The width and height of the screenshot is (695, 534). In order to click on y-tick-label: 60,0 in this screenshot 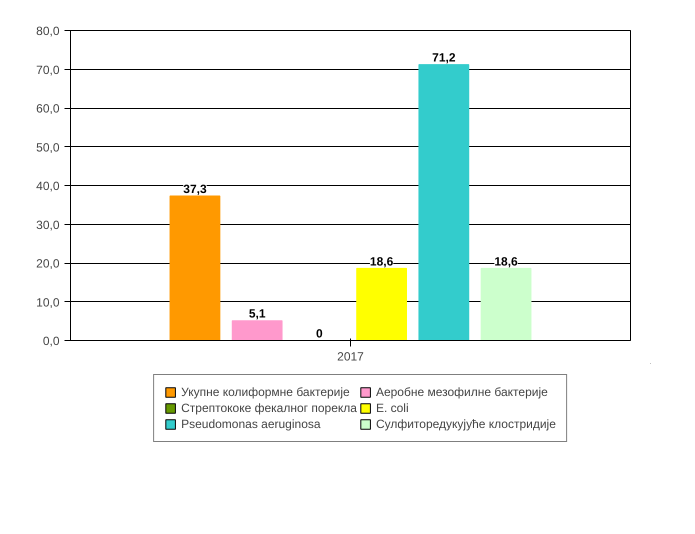, I will do `click(48, 109)`.